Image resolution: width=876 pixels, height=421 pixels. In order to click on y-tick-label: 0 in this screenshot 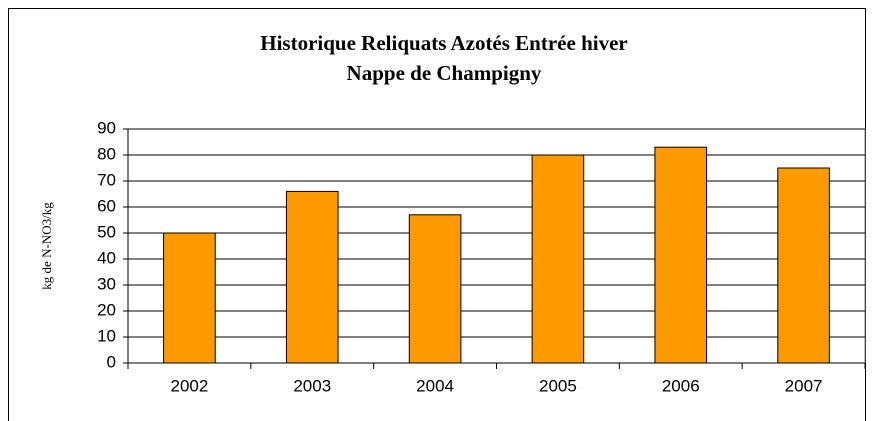, I will do `click(111, 361)`.